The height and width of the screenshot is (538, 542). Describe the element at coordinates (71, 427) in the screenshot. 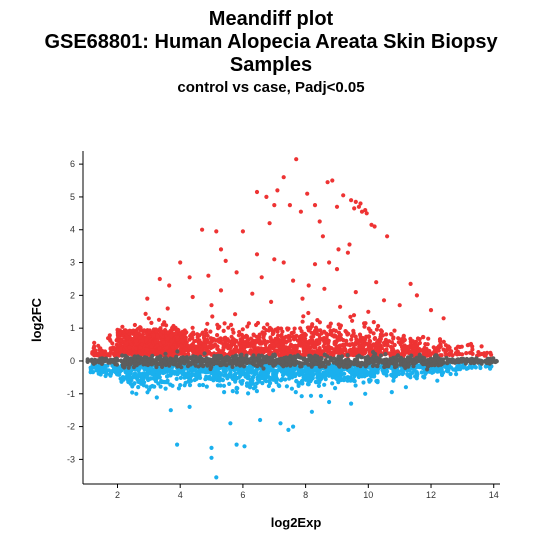

I see `y-tick-label: -2` at that location.